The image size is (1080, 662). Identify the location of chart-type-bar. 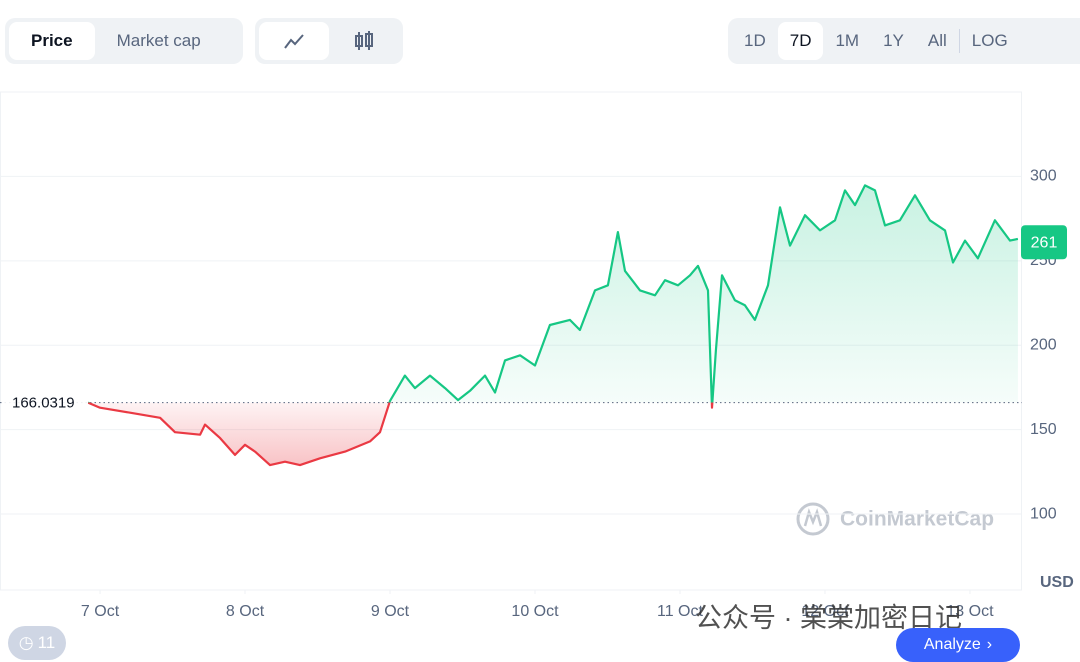
(329, 41).